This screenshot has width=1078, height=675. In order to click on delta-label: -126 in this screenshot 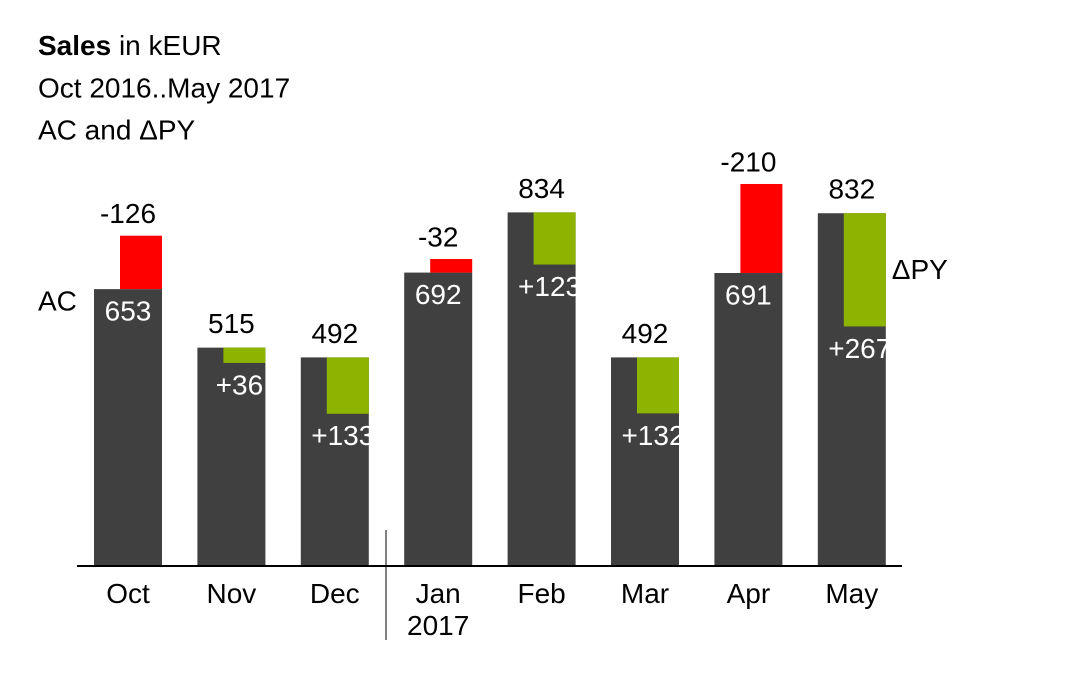, I will do `click(128, 213)`.